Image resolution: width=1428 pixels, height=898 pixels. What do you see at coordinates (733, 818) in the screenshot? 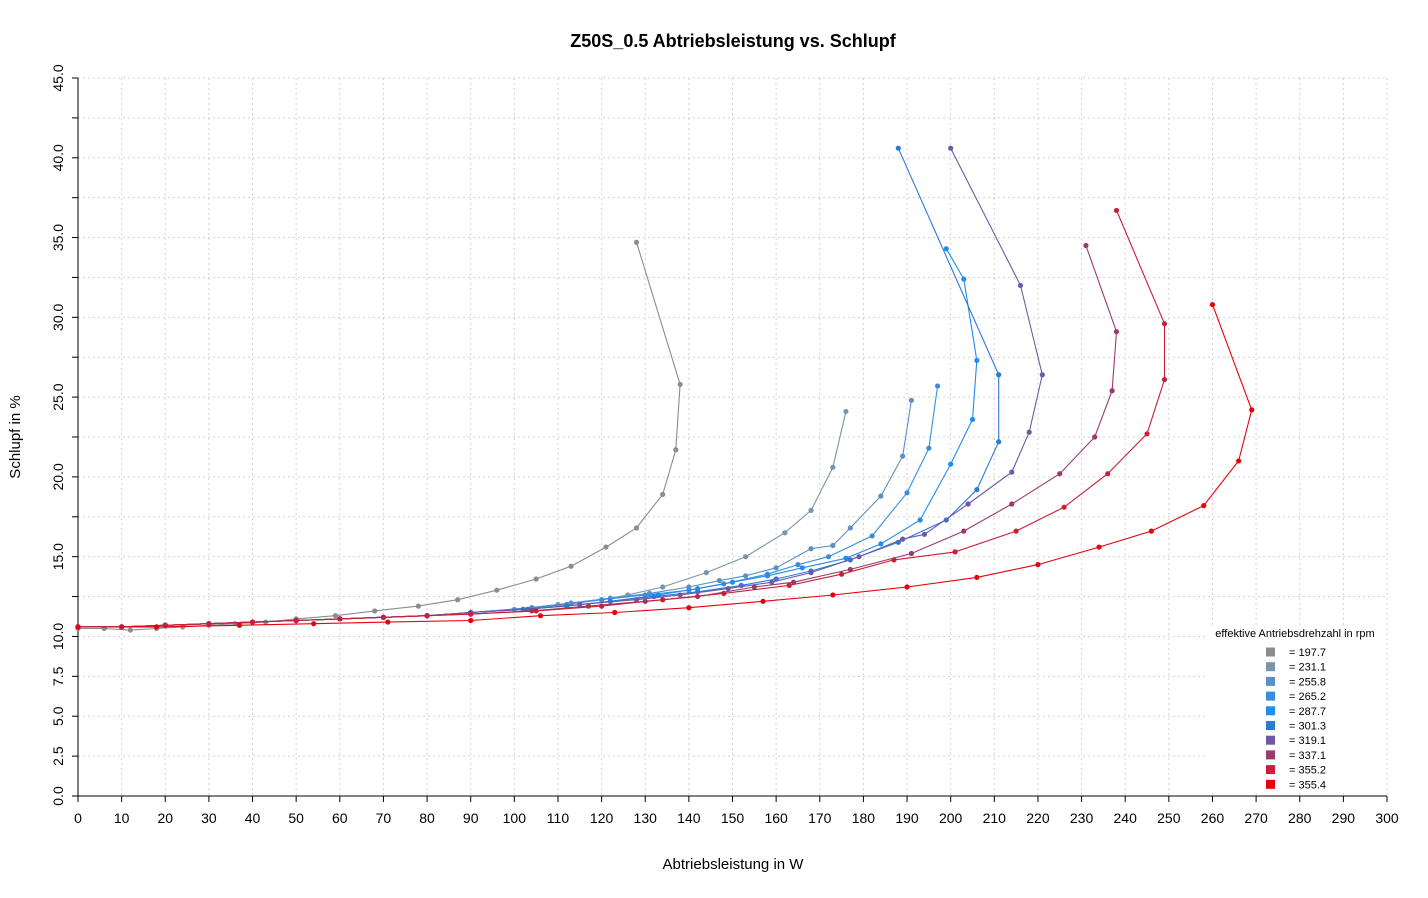
I see `x-tick-label: 150` at bounding box center [733, 818].